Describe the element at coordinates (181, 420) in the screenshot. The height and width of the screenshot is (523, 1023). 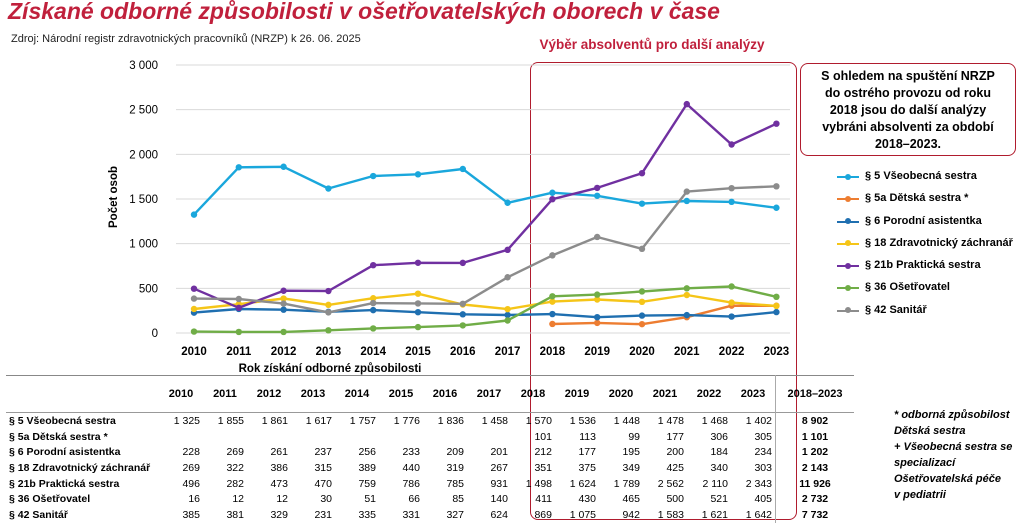
I see `table-cell: 1 325` at that location.